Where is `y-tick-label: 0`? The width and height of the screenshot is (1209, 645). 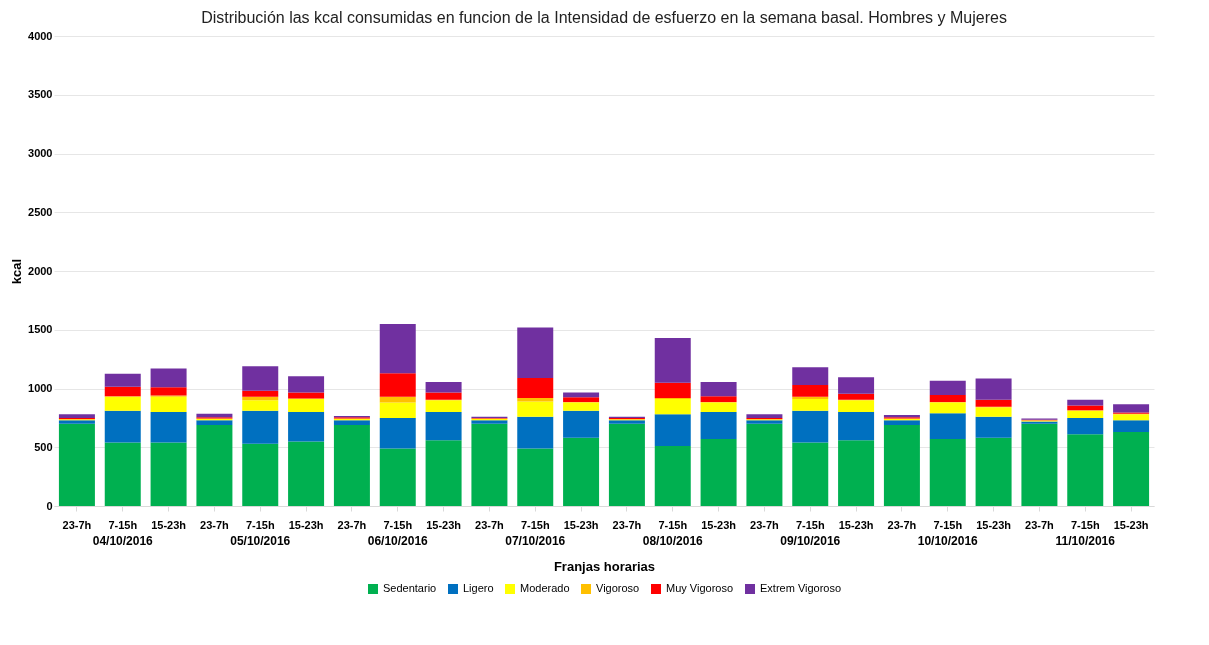 y-tick-label: 0 is located at coordinates (49, 505).